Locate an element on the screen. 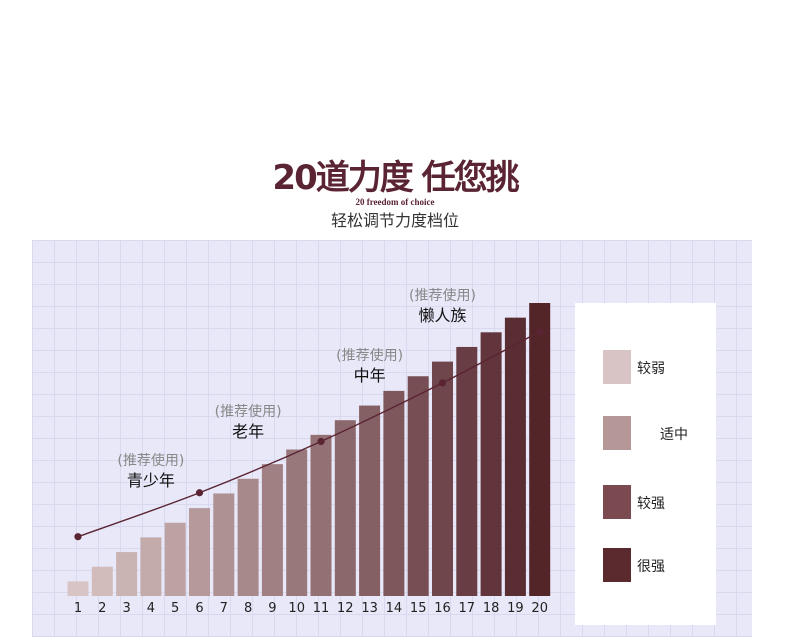  legend-item-weak: 较弱 is located at coordinates (658, 367).